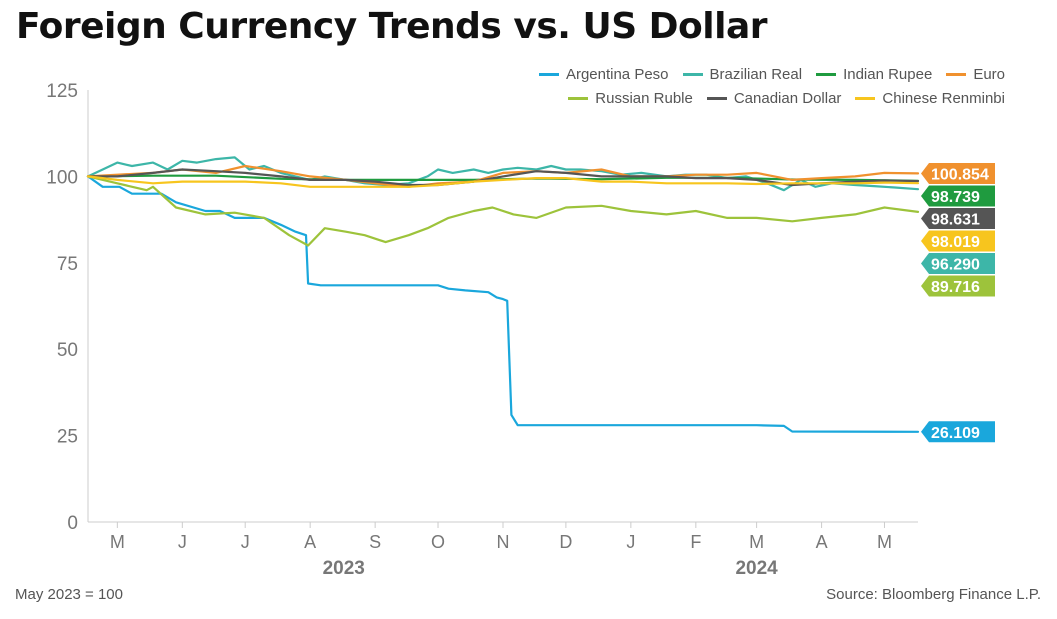 This screenshot has height=619, width=1057. Describe the element at coordinates (565, 542) in the screenshot. I see `x-tick-label: D` at that location.